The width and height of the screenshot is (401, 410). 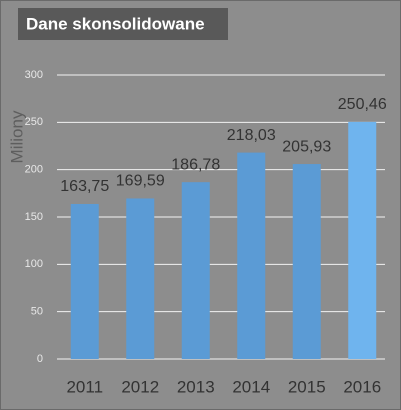 What do you see at coordinates (195, 164) in the screenshot?
I see `value-label: 186,78` at bounding box center [195, 164].